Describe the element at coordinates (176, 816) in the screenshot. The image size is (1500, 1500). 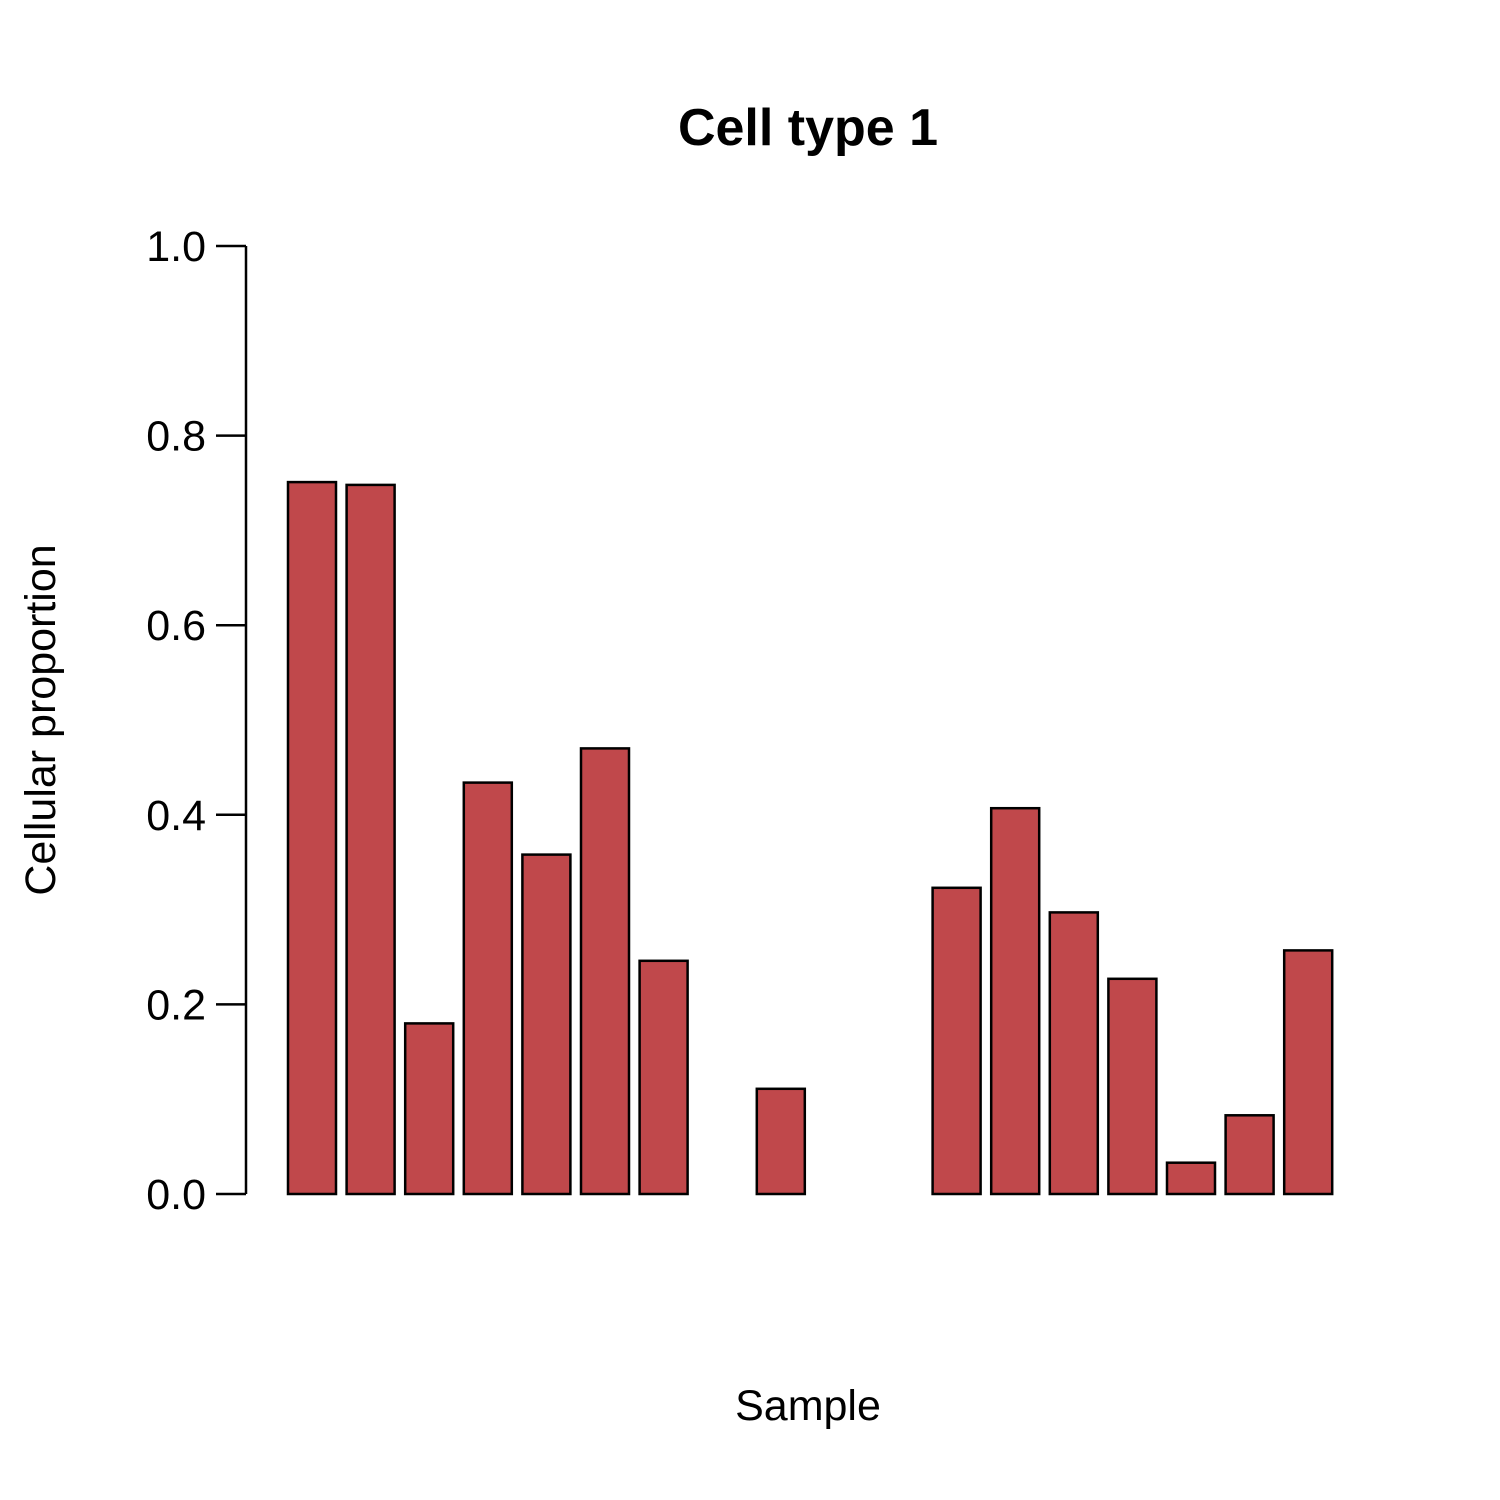
I see `y-tick-label: 0.4` at that location.